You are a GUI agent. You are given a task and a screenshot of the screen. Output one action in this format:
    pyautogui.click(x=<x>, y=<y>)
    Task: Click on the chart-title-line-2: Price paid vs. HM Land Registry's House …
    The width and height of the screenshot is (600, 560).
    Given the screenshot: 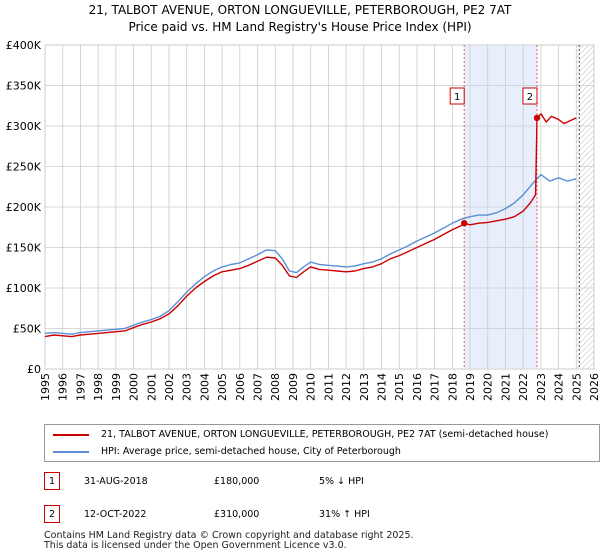 What is the action you would take?
    pyautogui.click(x=300, y=27)
    